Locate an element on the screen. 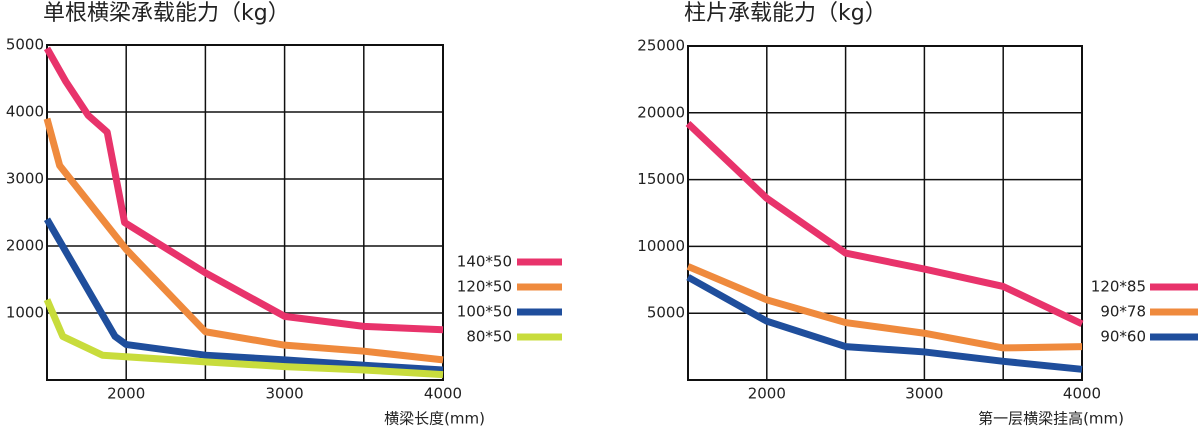 This screenshot has width=1200, height=435. legend-label: 120*85 is located at coordinates (1118, 287).